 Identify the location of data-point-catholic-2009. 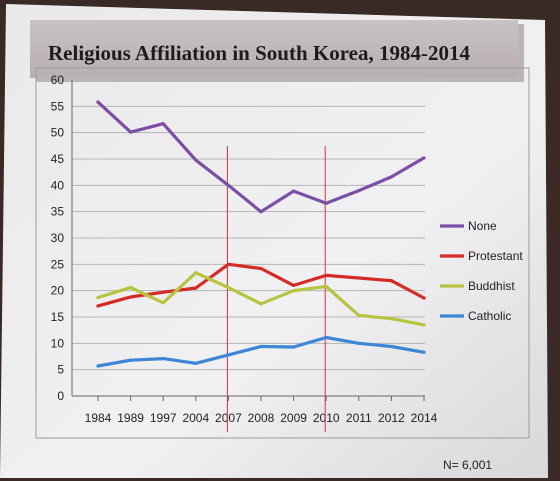
(294, 347).